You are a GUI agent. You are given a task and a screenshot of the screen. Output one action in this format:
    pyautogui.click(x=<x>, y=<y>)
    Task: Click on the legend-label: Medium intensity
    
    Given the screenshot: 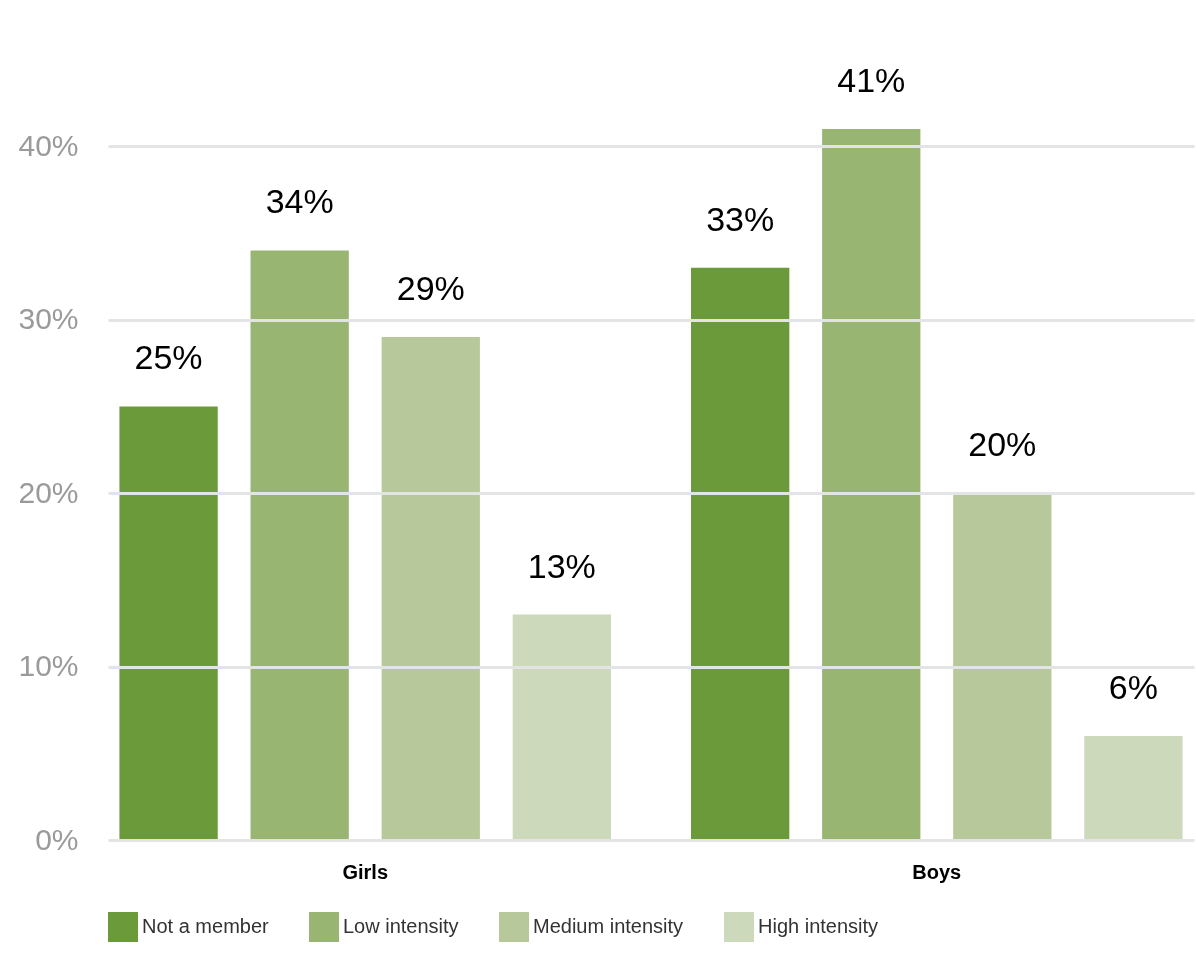 What is the action you would take?
    pyautogui.click(x=608, y=926)
    